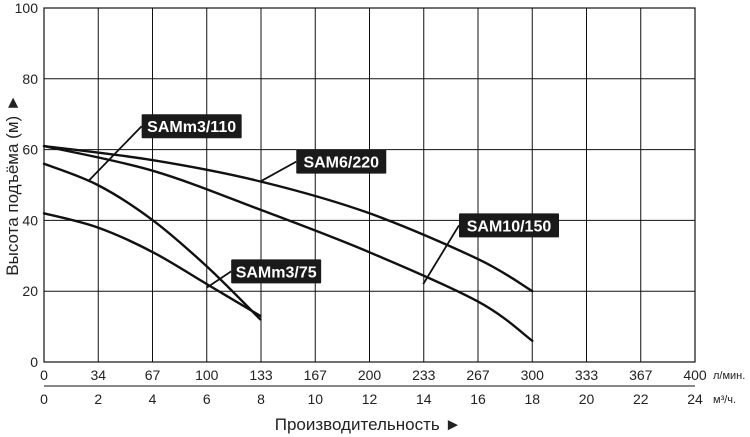 Image resolution: width=750 pixels, height=437 pixels. I want to click on x-tick-label-primary: 34, so click(98, 375).